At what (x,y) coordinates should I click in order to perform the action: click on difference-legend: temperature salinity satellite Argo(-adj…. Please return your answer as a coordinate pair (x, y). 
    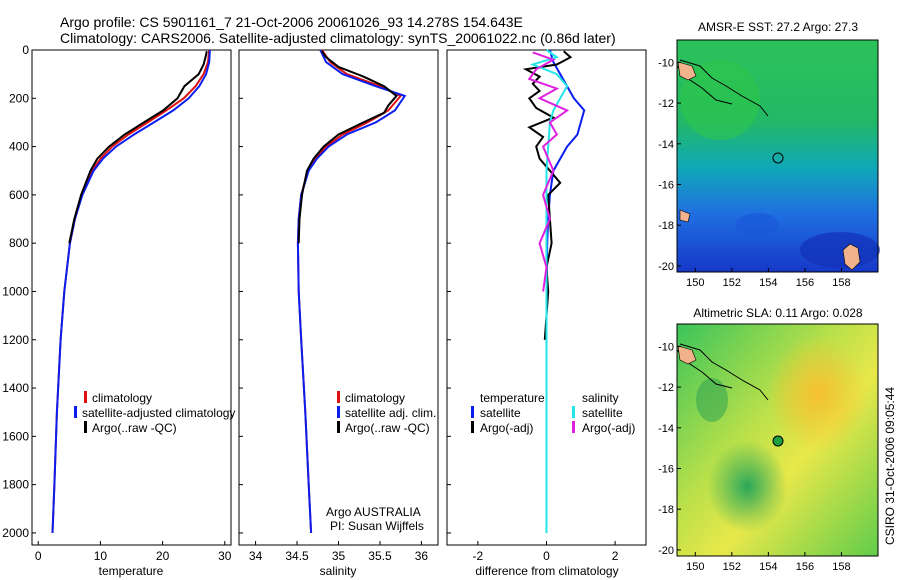
    Looking at the image, I should click on (553, 413).